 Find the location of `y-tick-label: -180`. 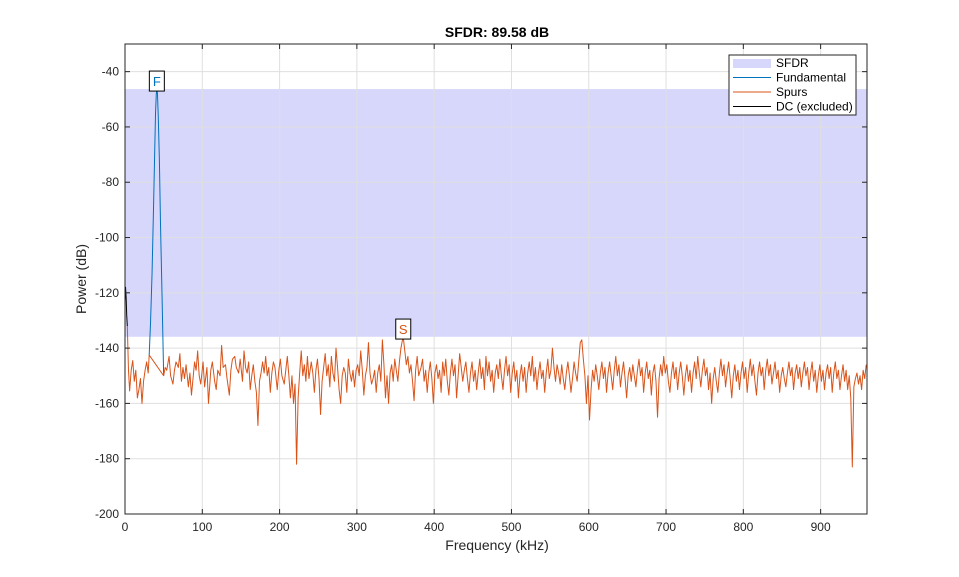

y-tick-label: -180 is located at coordinates (107, 459).